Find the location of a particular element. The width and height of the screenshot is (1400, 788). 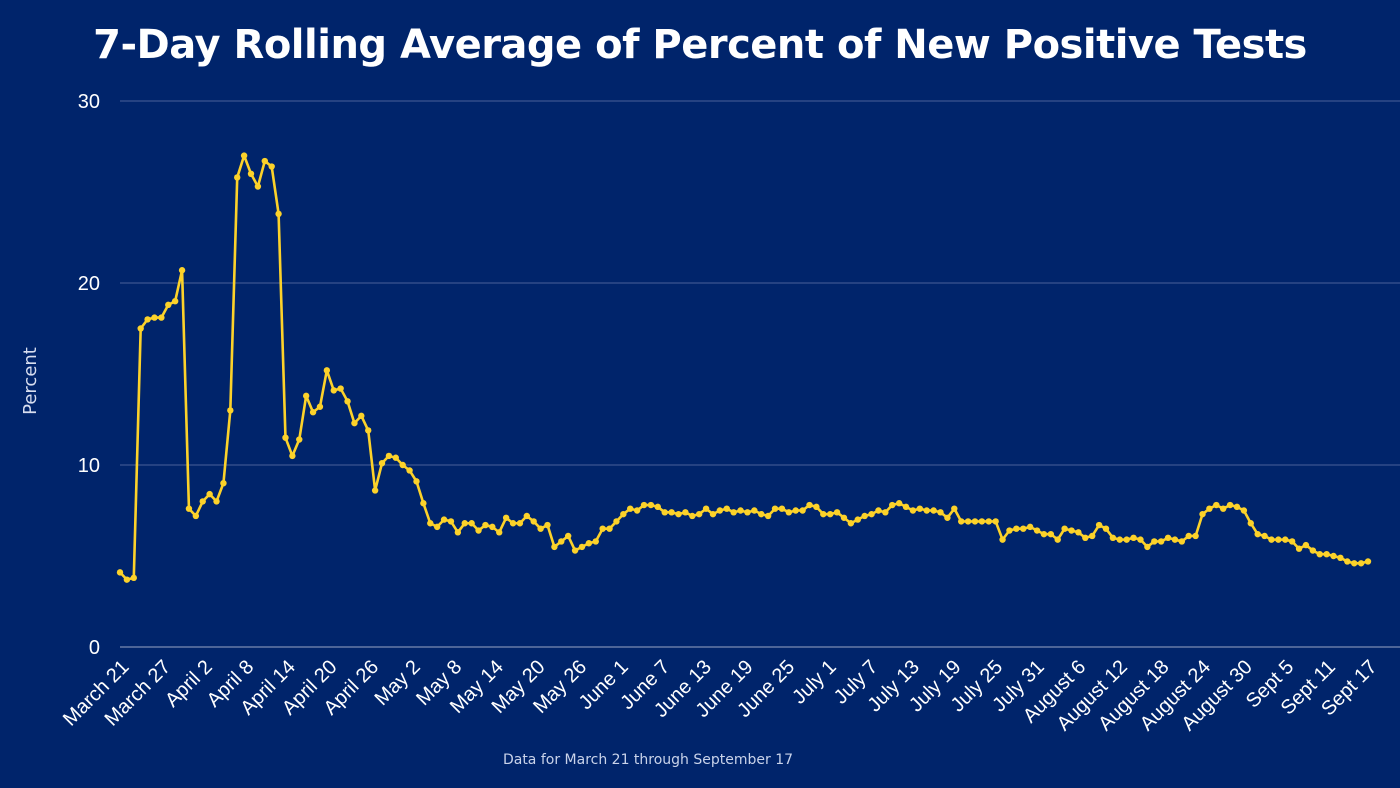

x-tick-label: July 1 is located at coordinates (814, 682).